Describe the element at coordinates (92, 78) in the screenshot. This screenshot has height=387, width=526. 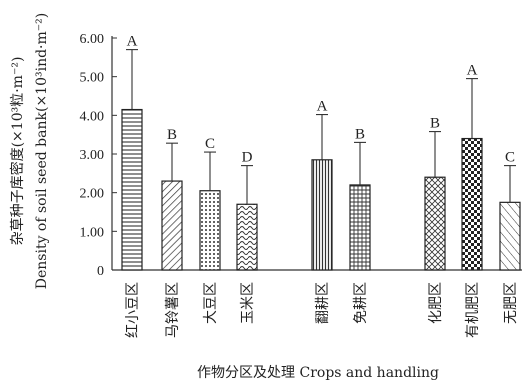
I see `y-tick-label: 5.00` at that location.